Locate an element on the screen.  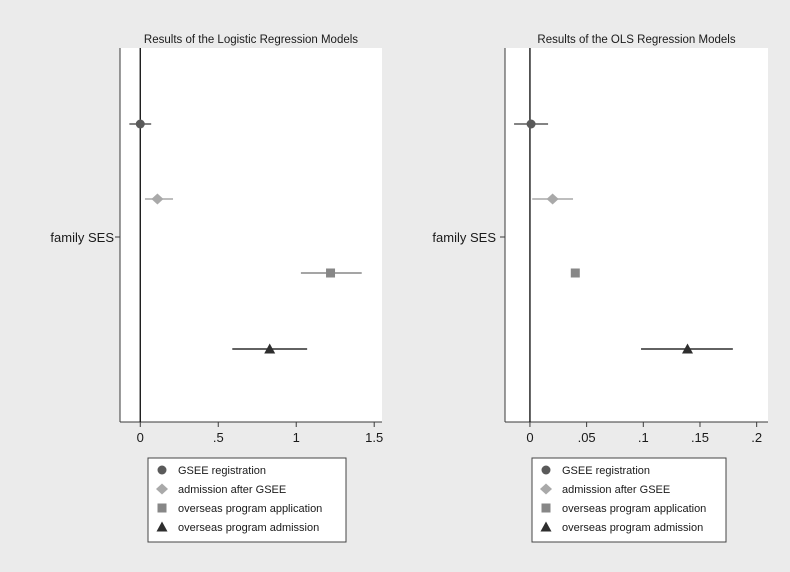
x-tick-label: .2 is located at coordinates (756, 437).